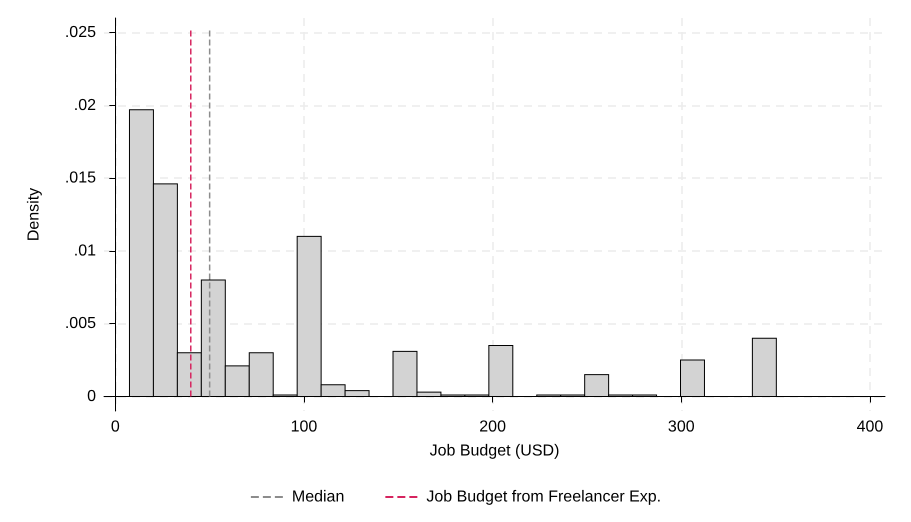  I want to click on x-tick-label: 0, so click(115, 427).